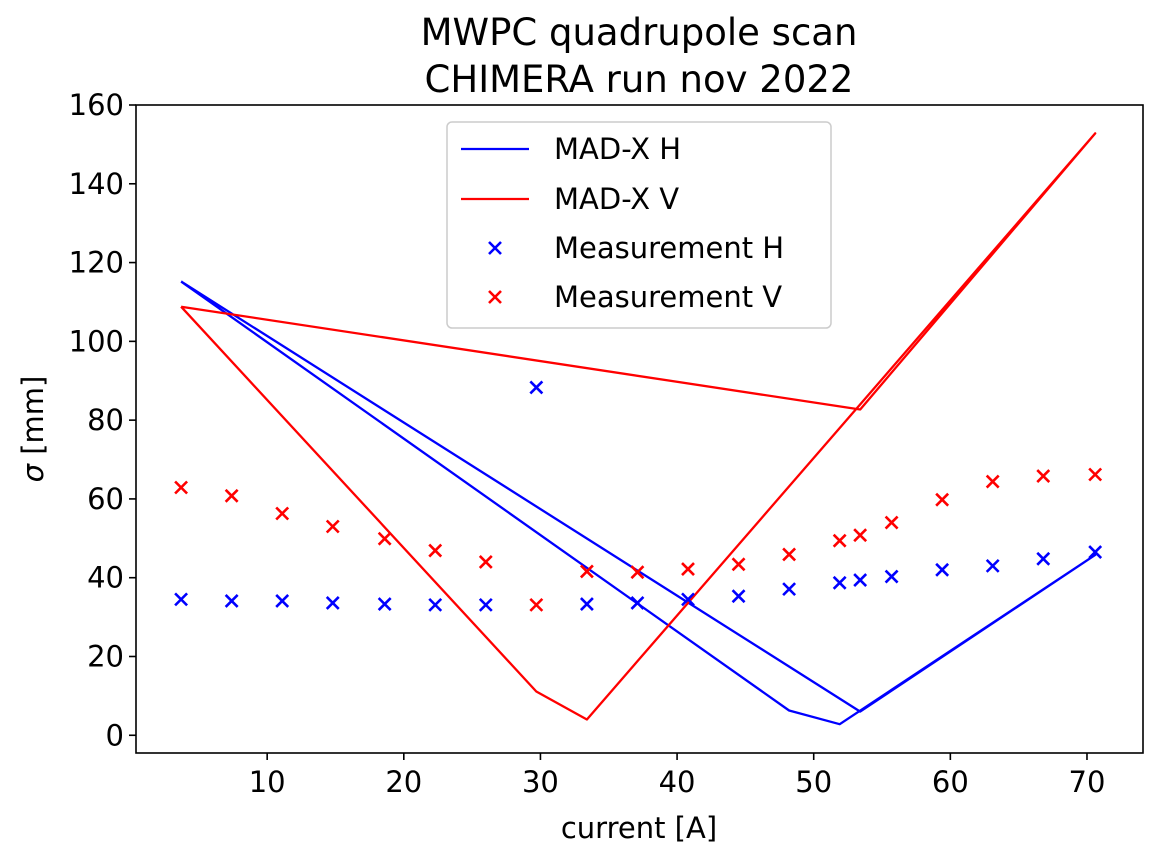  What do you see at coordinates (639, 828) in the screenshot?
I see `x-axis-label: current [A]` at bounding box center [639, 828].